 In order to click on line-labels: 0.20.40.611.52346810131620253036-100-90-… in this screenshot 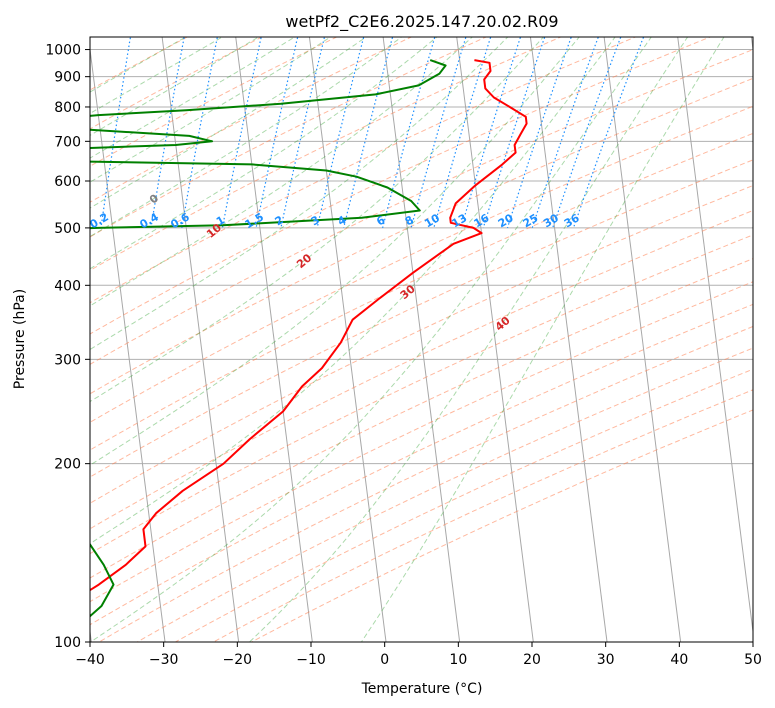, I will do `click(335, 262)`.